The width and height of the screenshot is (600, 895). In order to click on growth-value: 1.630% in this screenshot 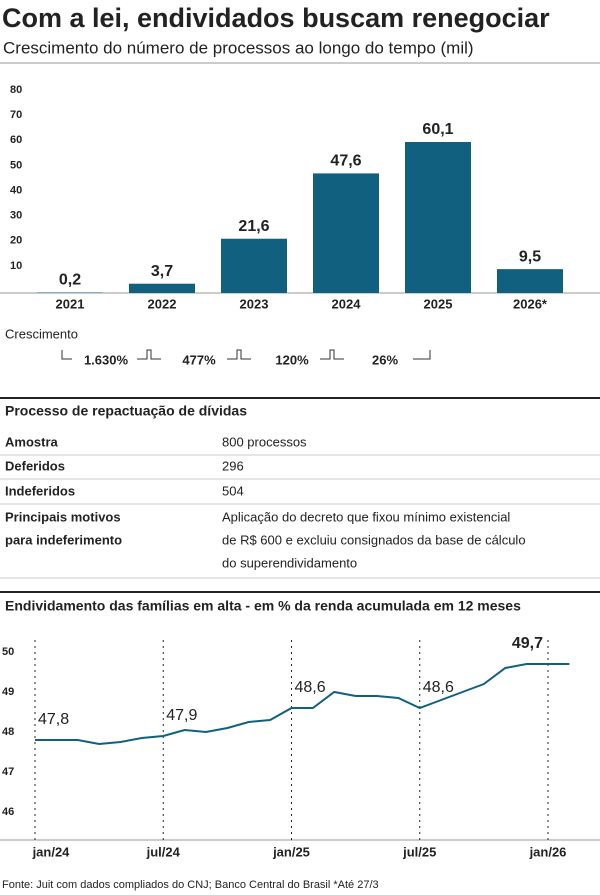, I will do `click(106, 359)`.